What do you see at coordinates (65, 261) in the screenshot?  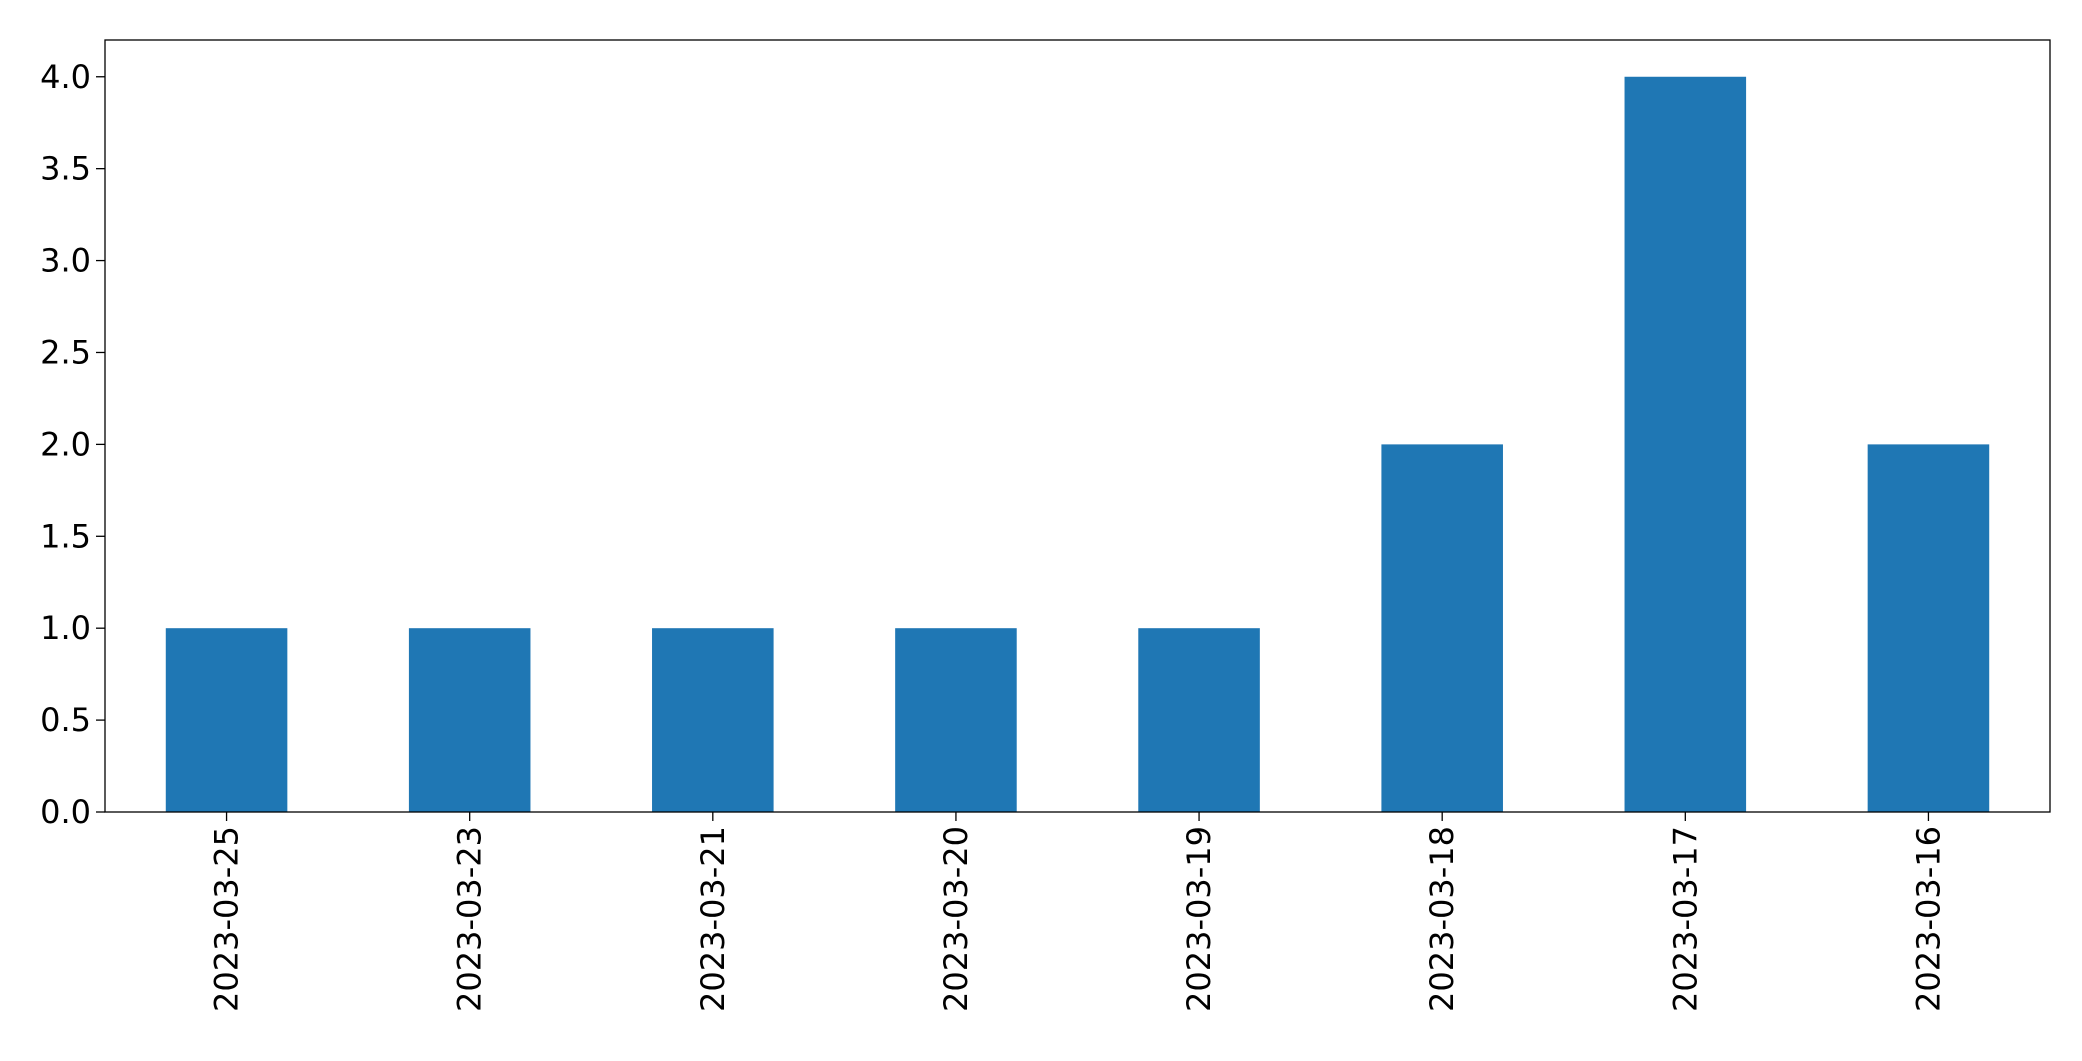 I see `y-tick-label: 3.0` at bounding box center [65, 261].